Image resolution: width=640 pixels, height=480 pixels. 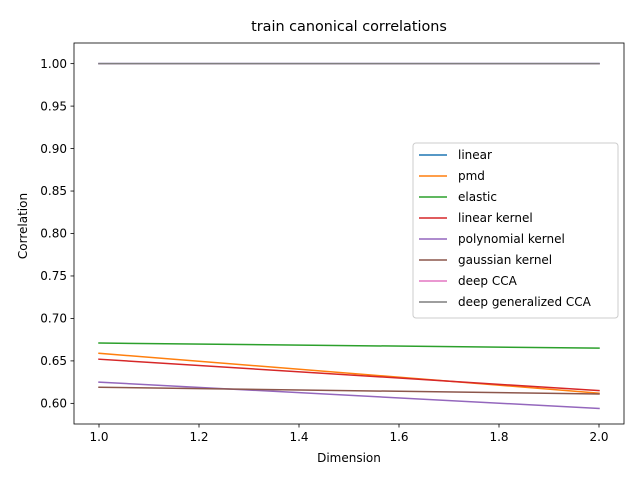 I want to click on y-tick-label: 0.70, so click(x=53, y=319).